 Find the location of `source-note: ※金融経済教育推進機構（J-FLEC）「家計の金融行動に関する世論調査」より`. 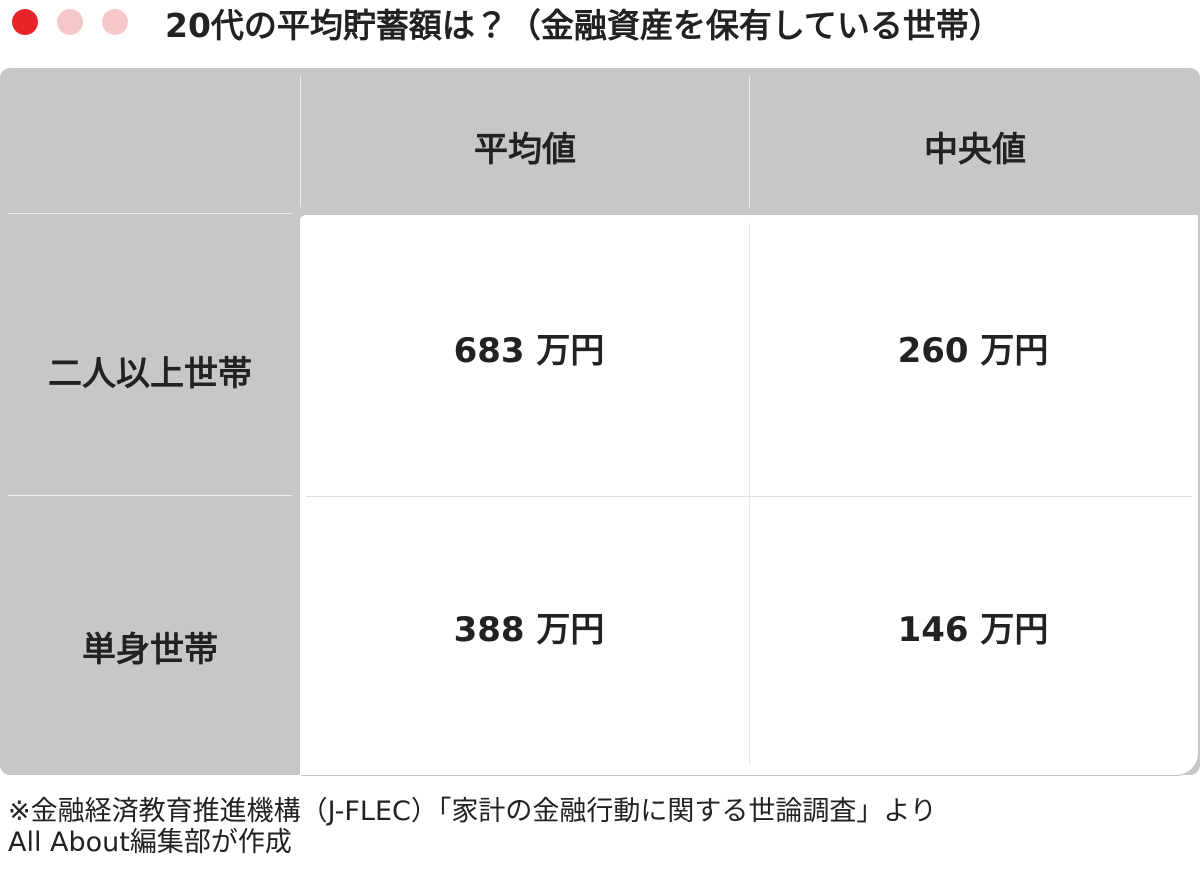

source-note: ※金融経済教育推進機構（J-FLEC）「家計の金融行動に関する世論調査」より is located at coordinates (472, 811).